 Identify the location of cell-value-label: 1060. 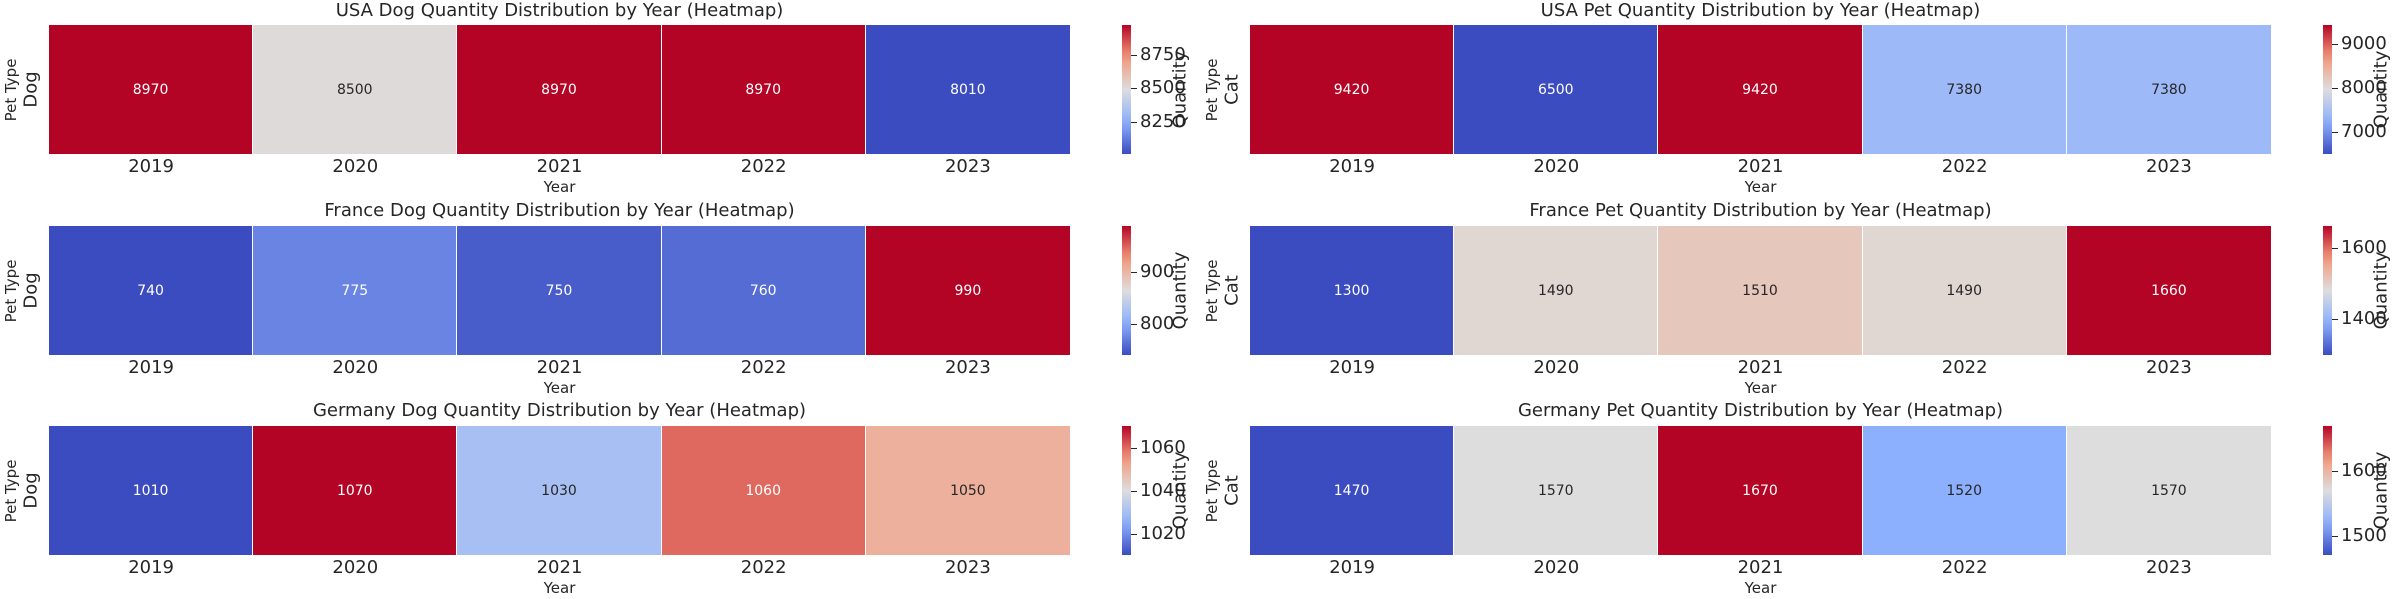
(763, 490).